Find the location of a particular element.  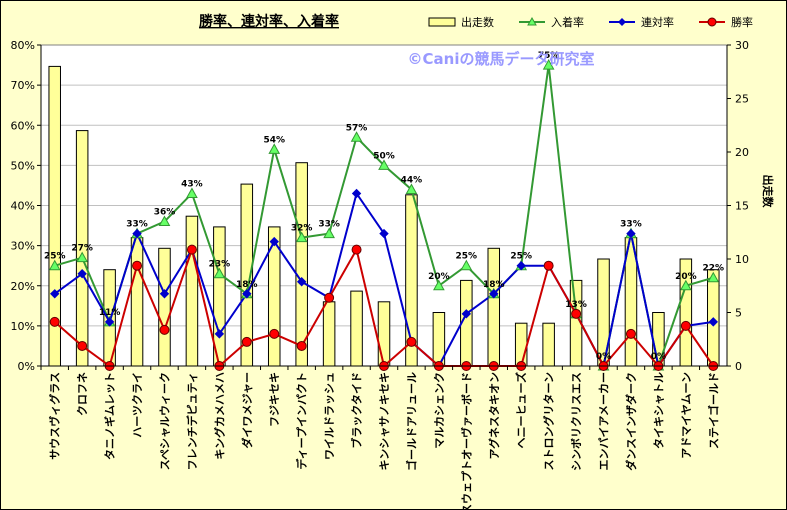

category-label: ディープインパクト is located at coordinates (302, 421).